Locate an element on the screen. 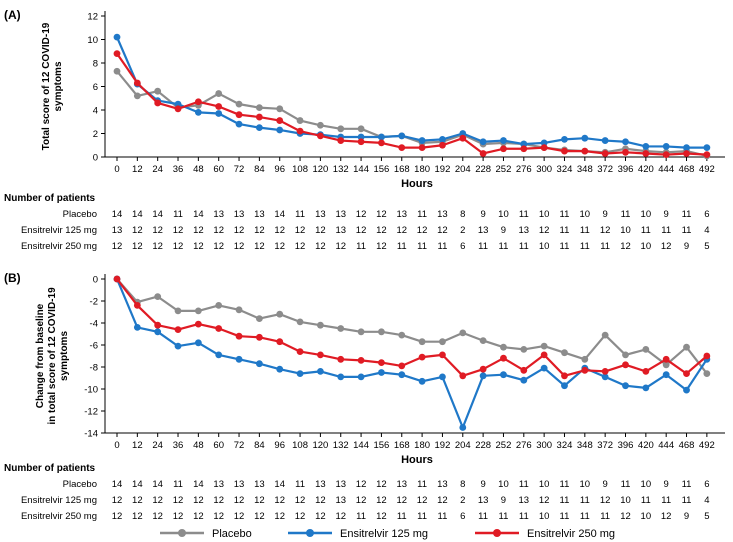  patients-count: 2 is located at coordinates (462, 230).